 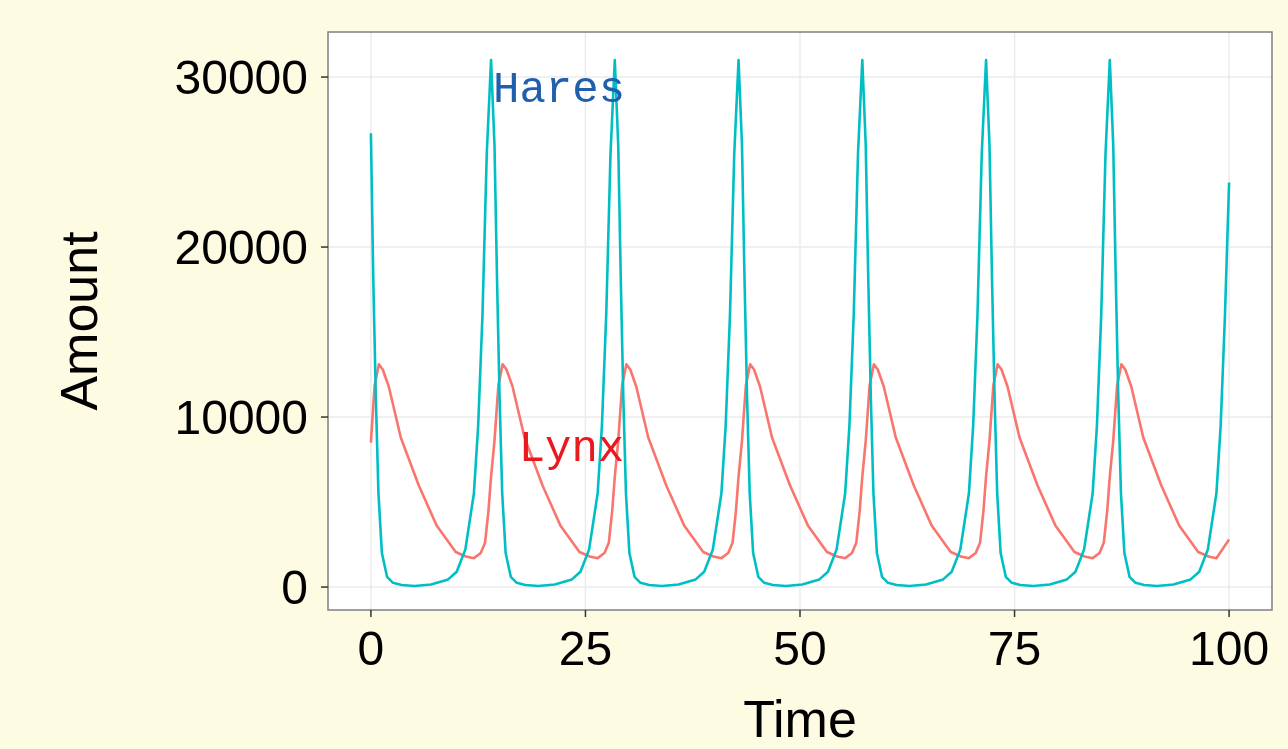 I want to click on y-tick-label: 20000, so click(x=241, y=247).